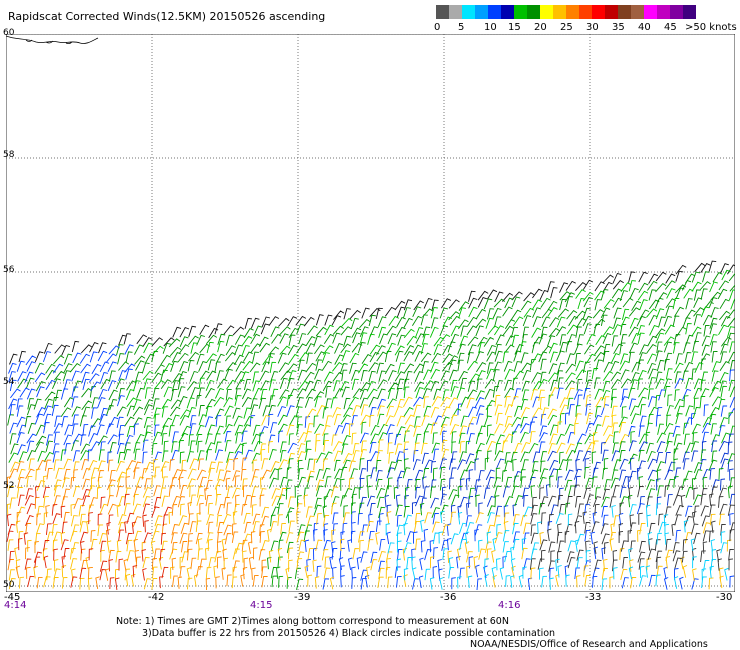 Image resolution: width=740 pixels, height=650 pixels. What do you see at coordinates (9, 486) in the screenshot?
I see `lat-label-52: 52` at bounding box center [9, 486].